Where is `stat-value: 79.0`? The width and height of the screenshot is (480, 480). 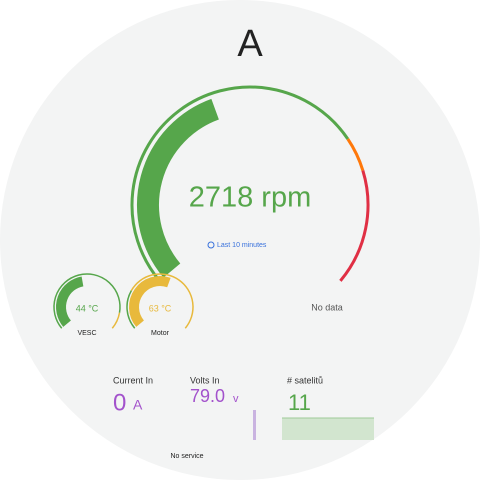
stat-value: 79.0 is located at coordinates (207, 396).